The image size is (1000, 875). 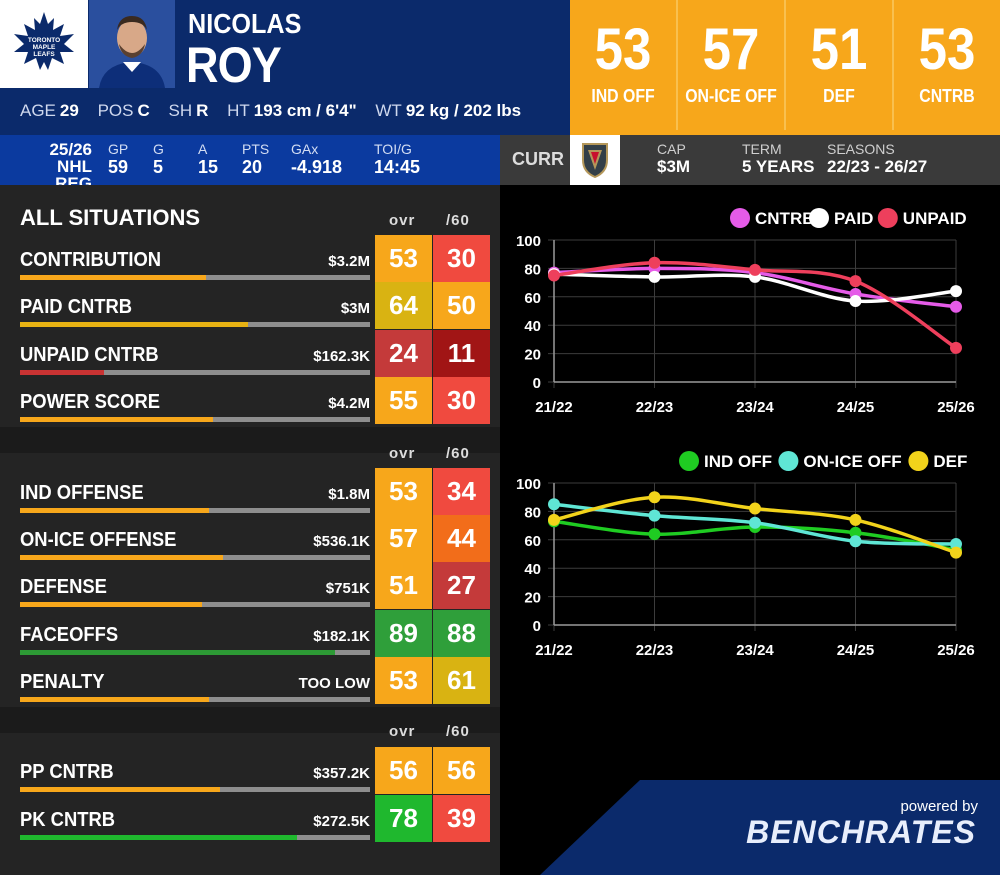 What do you see at coordinates (334, 683) in the screenshot?
I see `metric-dollar-value: TOO LOW` at bounding box center [334, 683].